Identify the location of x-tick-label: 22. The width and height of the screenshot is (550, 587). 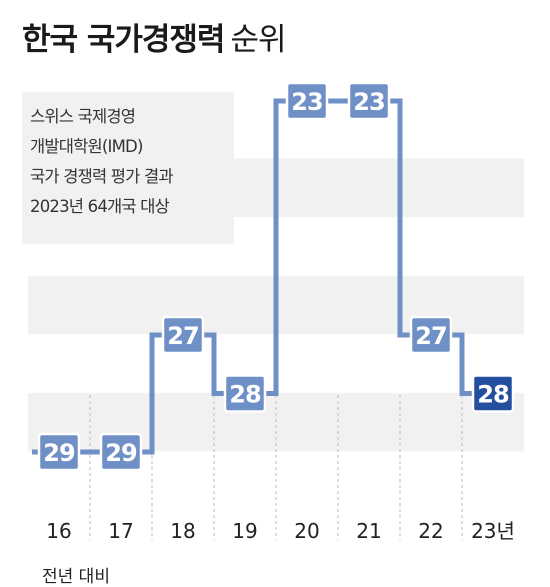
(430, 531).